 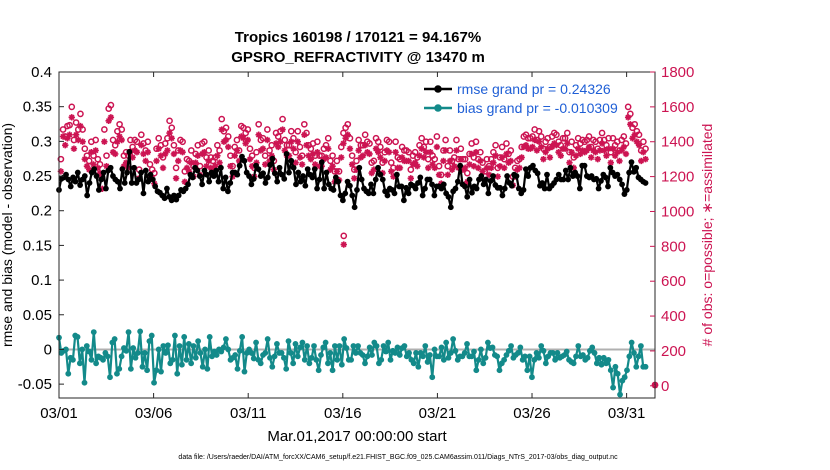 What do you see at coordinates (343, 413) in the screenshot?
I see `x-tick-label: 03/16` at bounding box center [343, 413].